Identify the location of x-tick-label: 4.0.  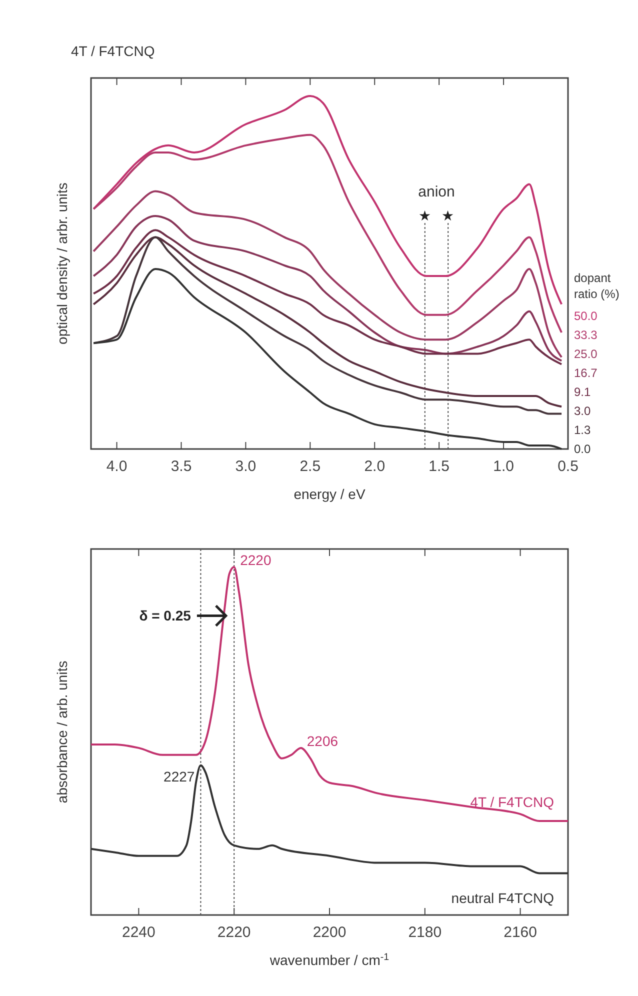
(117, 466).